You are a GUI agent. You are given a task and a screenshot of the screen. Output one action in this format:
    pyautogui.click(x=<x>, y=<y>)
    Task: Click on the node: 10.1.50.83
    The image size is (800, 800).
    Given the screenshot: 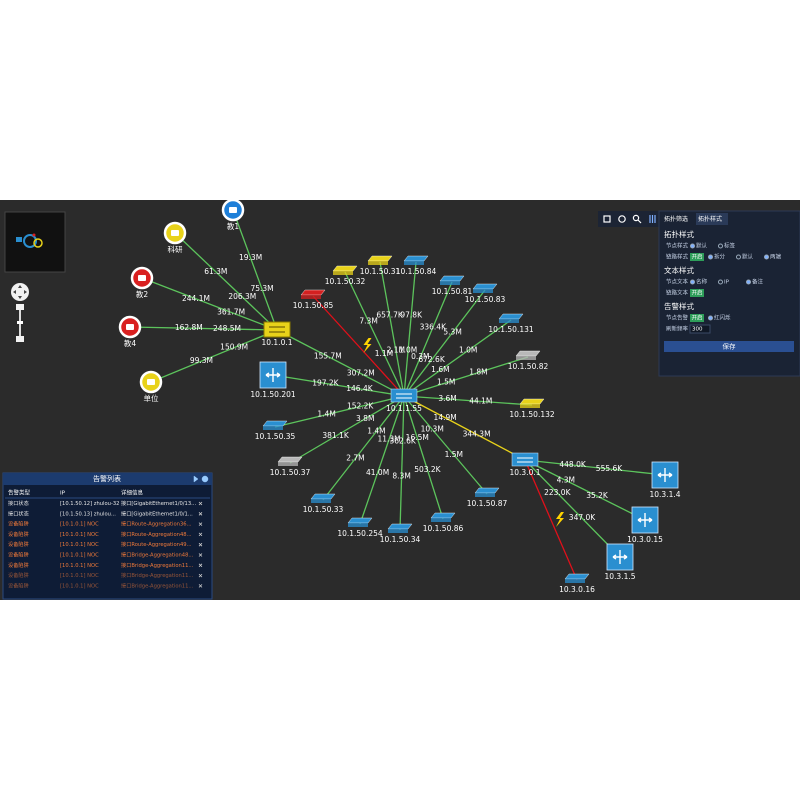 What is the action you would take?
    pyautogui.click(x=485, y=293)
    